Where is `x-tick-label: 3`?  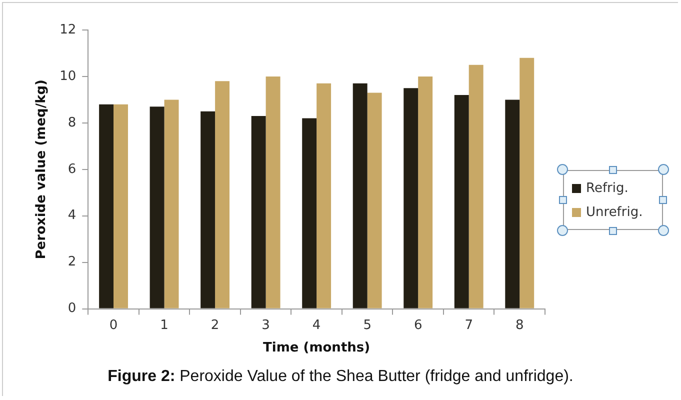
x-tick-label: 3 is located at coordinates (266, 325).